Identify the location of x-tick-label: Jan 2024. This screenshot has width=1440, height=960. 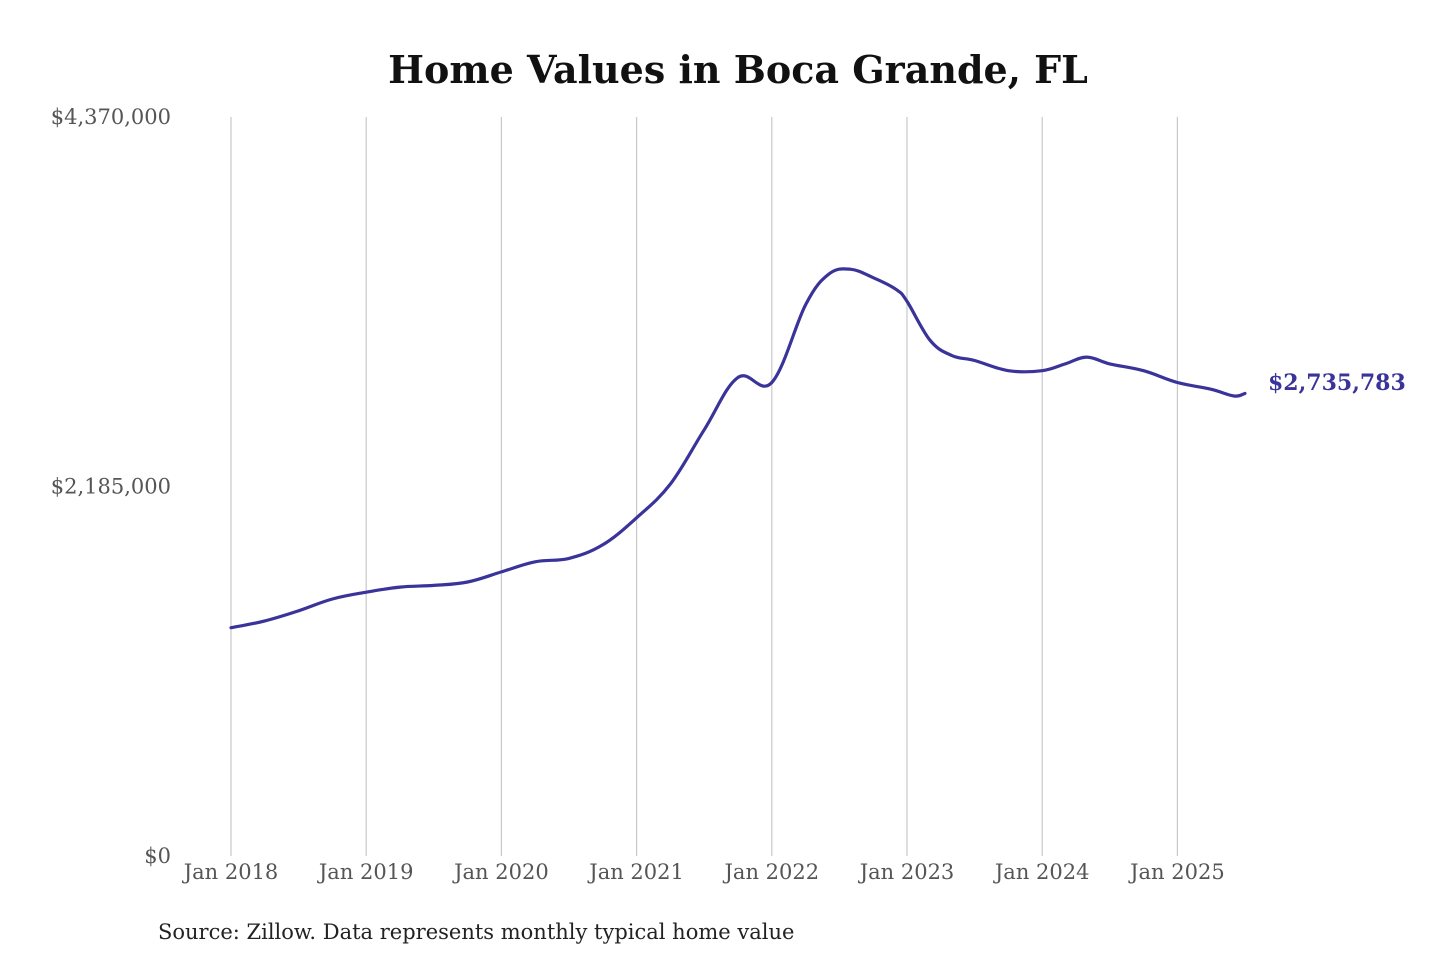
(1041, 872).